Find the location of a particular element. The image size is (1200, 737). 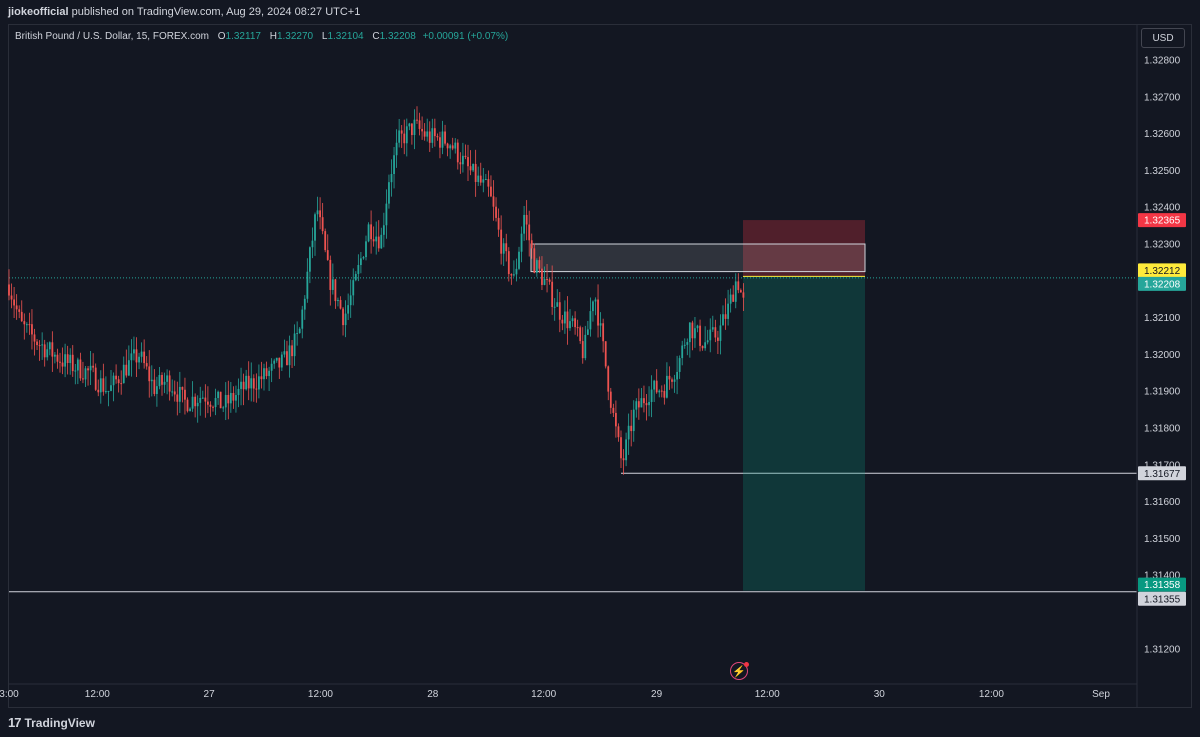

currency-button: USD is located at coordinates (1163, 38).